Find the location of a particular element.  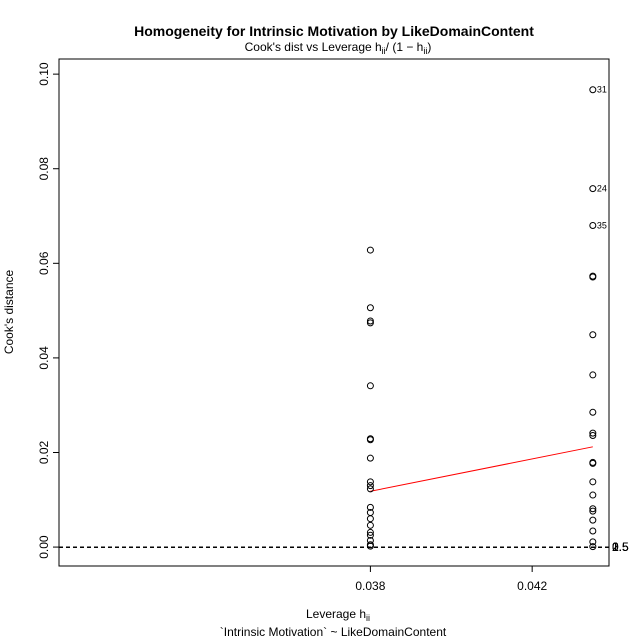

y-axis-label: Cook's distance is located at coordinates (9, 312).